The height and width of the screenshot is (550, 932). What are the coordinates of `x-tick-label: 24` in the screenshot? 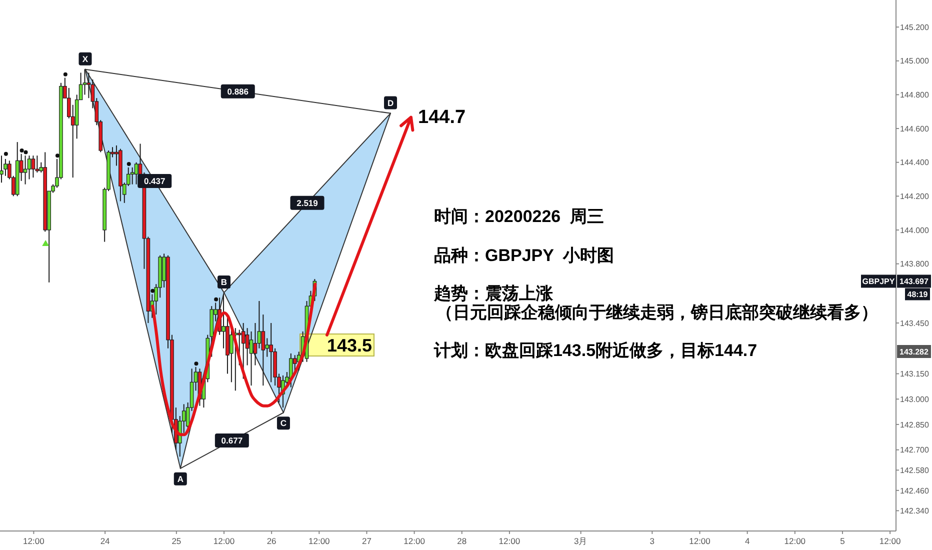 It's located at (105, 541).